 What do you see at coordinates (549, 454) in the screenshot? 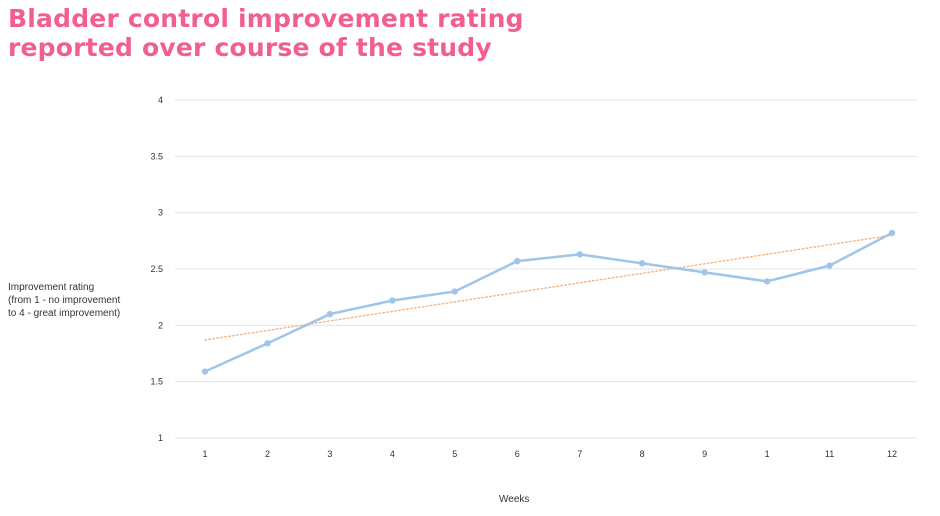
I see `x-tick-labels: 1 2 3 4 5 6 7 8 9 1 11 12` at bounding box center [549, 454].